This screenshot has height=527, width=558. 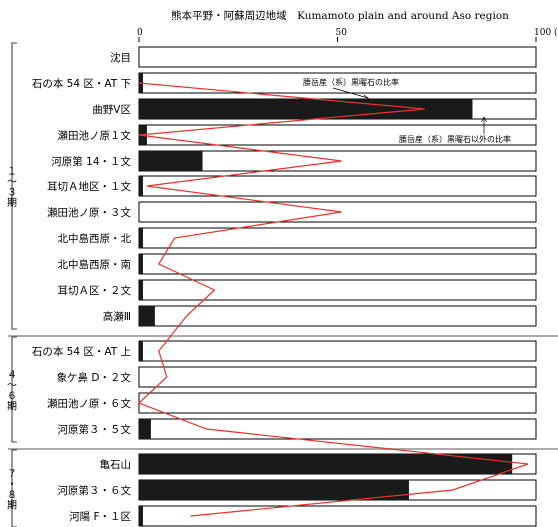 I want to click on category-label: 北中島西原・南, so click(x=95, y=264).